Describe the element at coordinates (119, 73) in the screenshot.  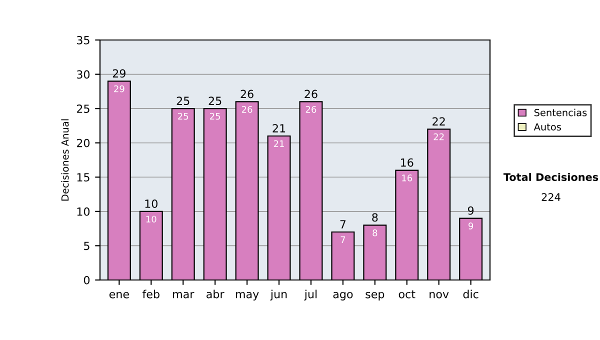
I see `total-label: 29` at that location.